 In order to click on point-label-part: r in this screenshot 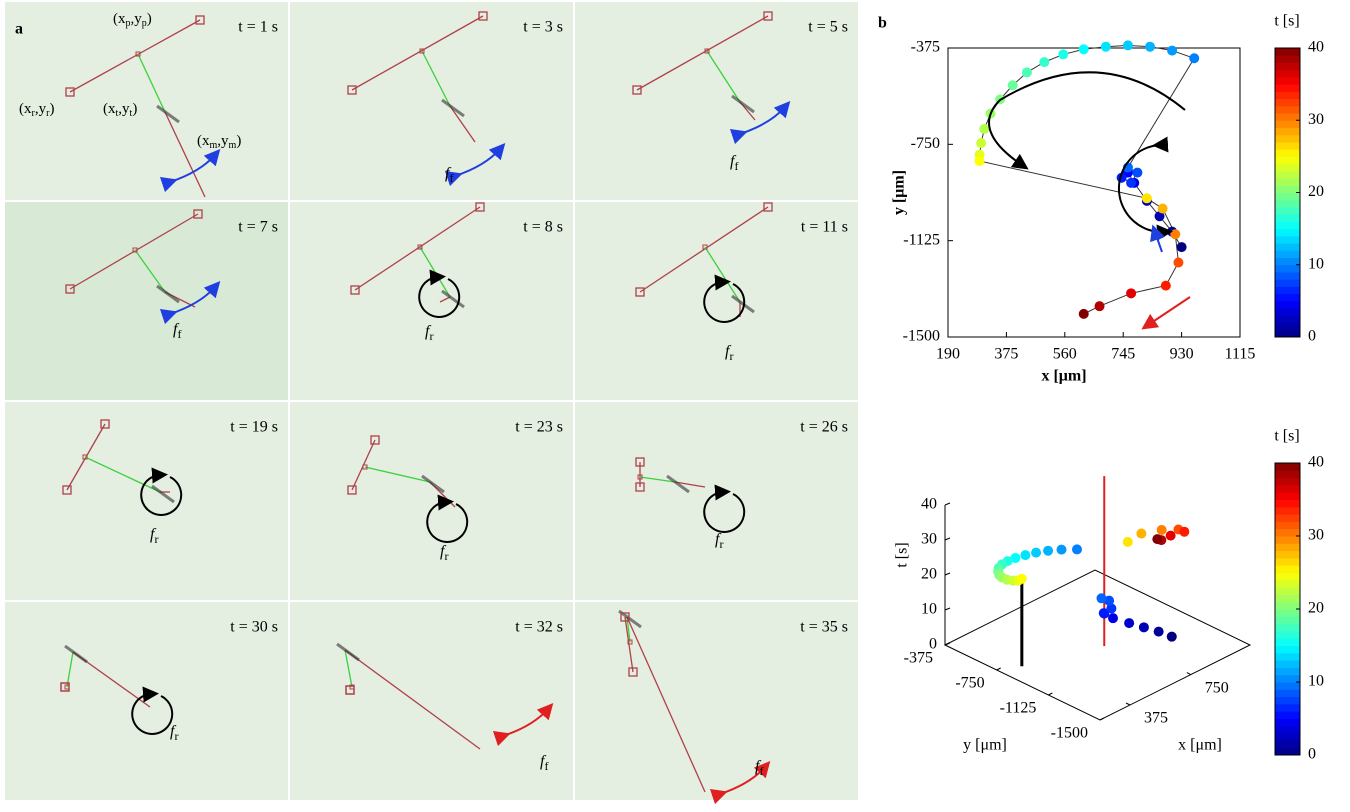, I will do `click(34, 113)`.